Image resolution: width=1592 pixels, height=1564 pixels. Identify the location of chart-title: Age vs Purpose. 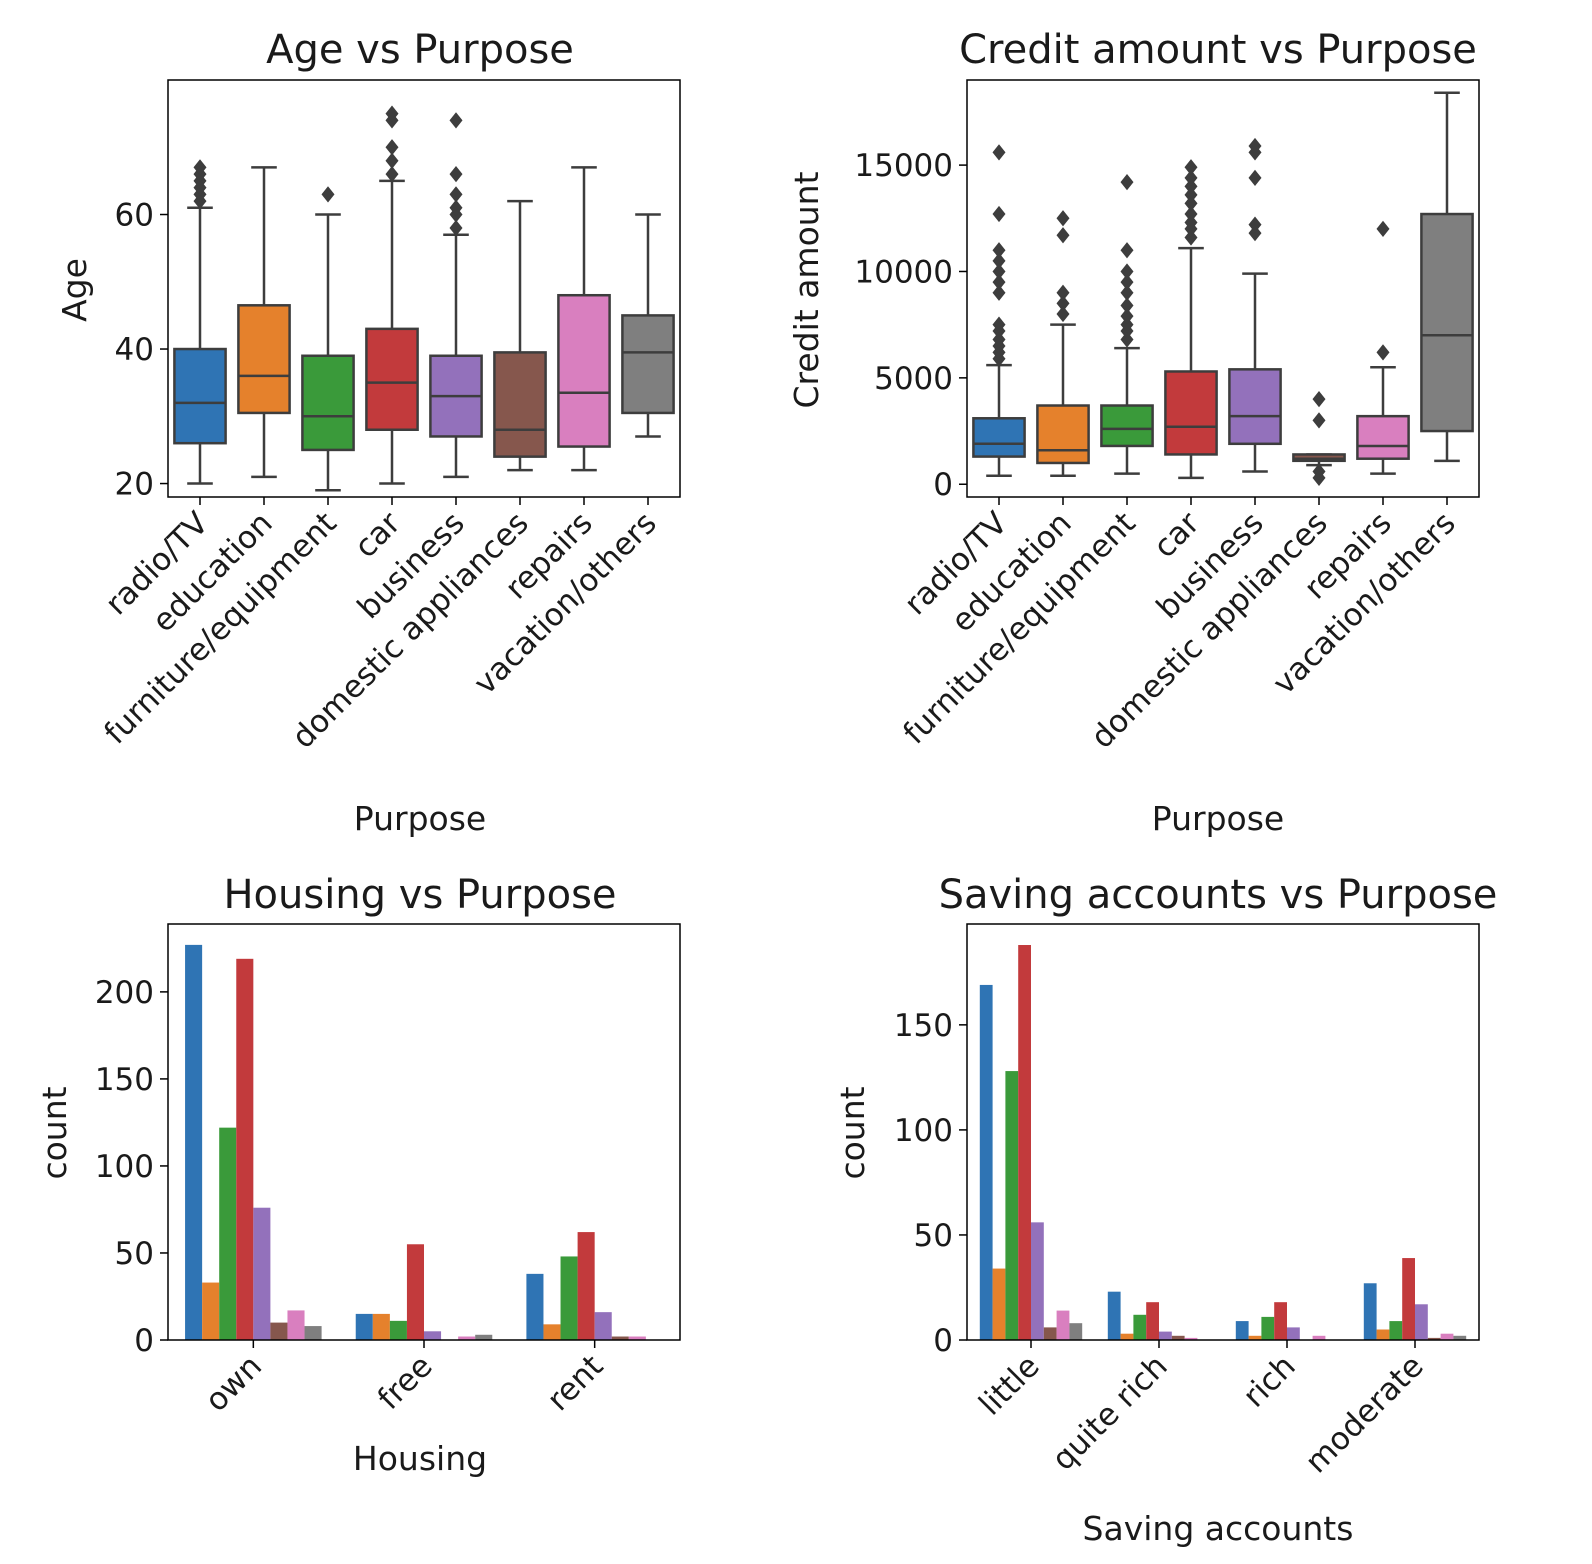
(420, 50).